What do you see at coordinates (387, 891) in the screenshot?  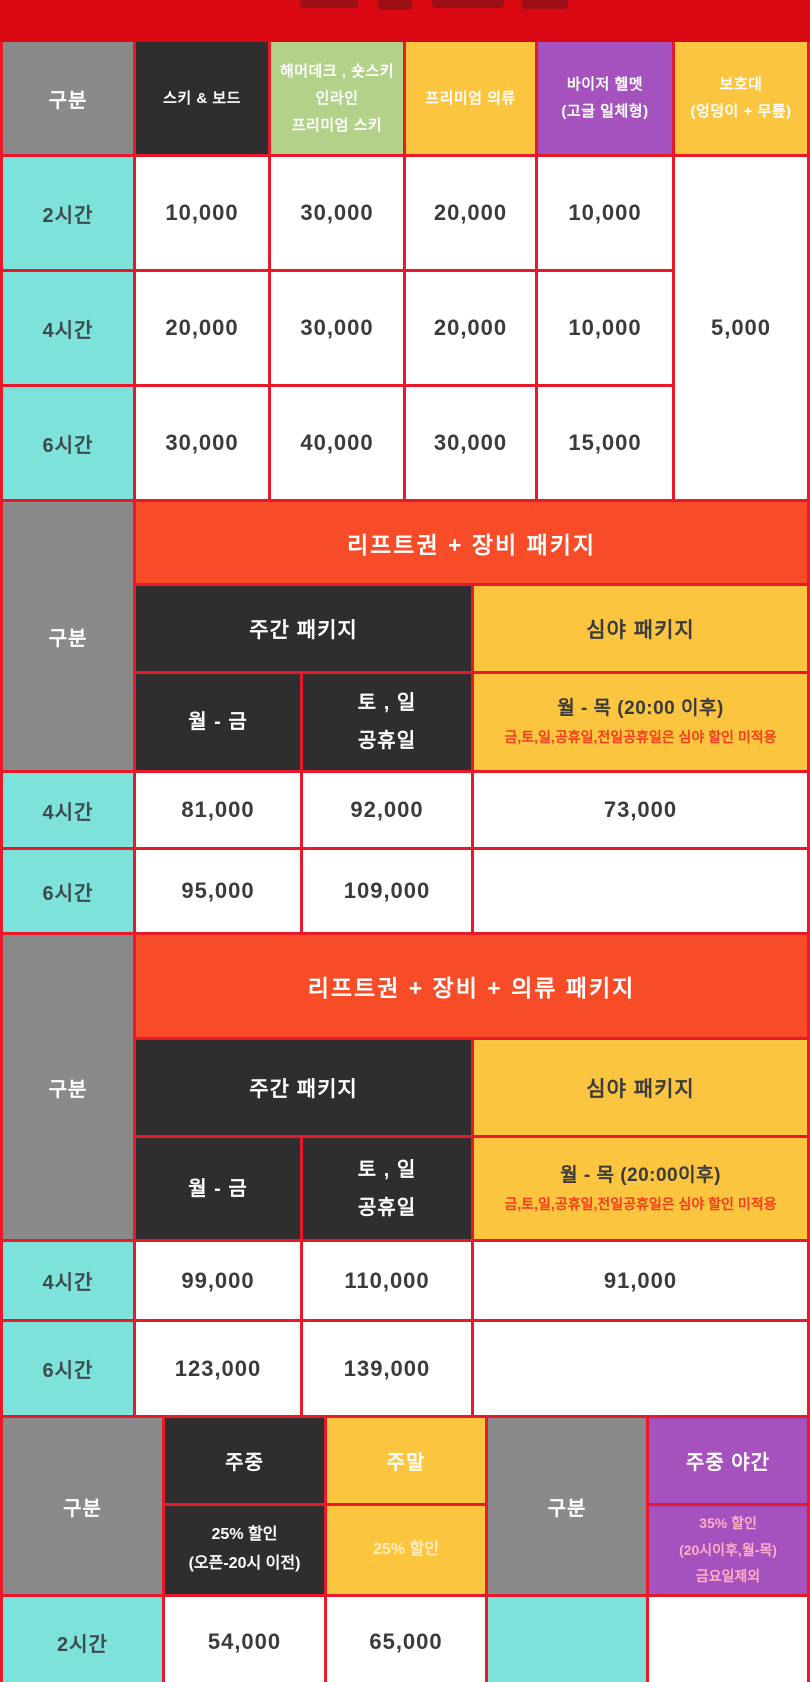 I see `price-cell: 109,000` at bounding box center [387, 891].